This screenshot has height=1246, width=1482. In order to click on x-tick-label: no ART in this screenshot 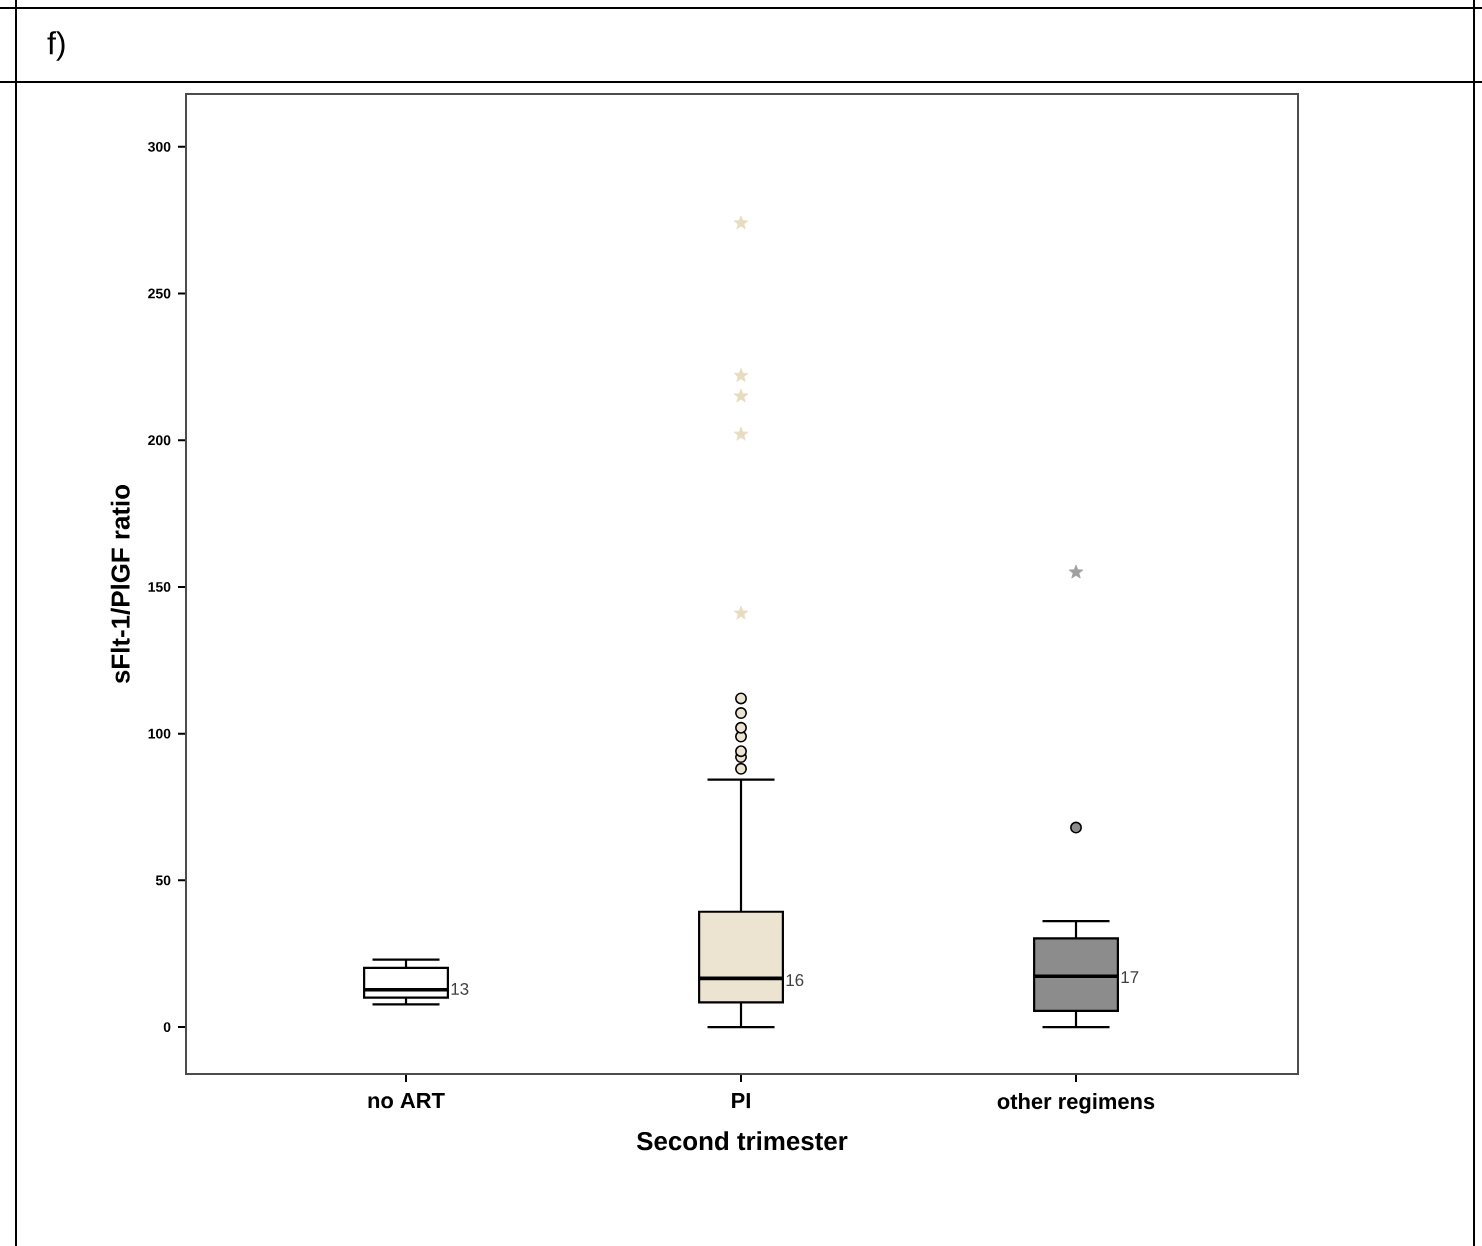, I will do `click(406, 1101)`.